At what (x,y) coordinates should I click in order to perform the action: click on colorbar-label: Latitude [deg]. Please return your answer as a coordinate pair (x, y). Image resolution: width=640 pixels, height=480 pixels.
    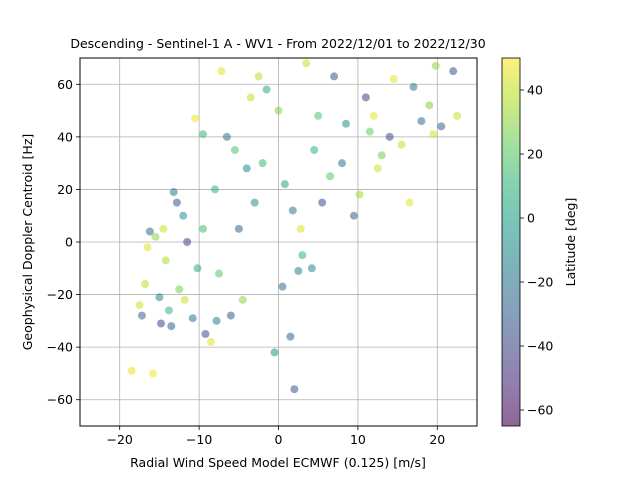
    Looking at the image, I should click on (570, 242).